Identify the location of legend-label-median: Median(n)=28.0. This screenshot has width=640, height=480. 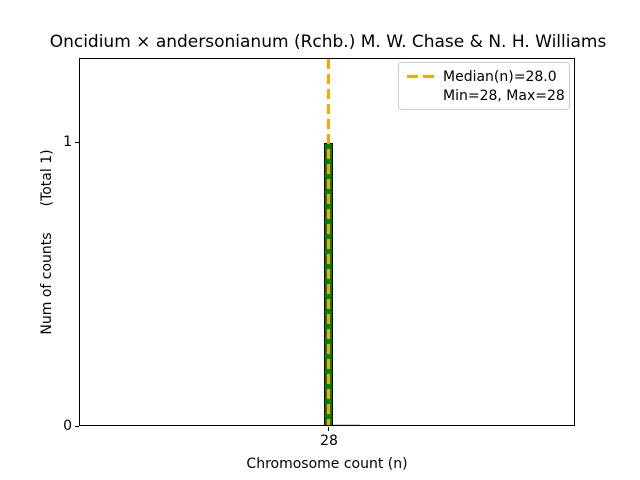
(500, 76).